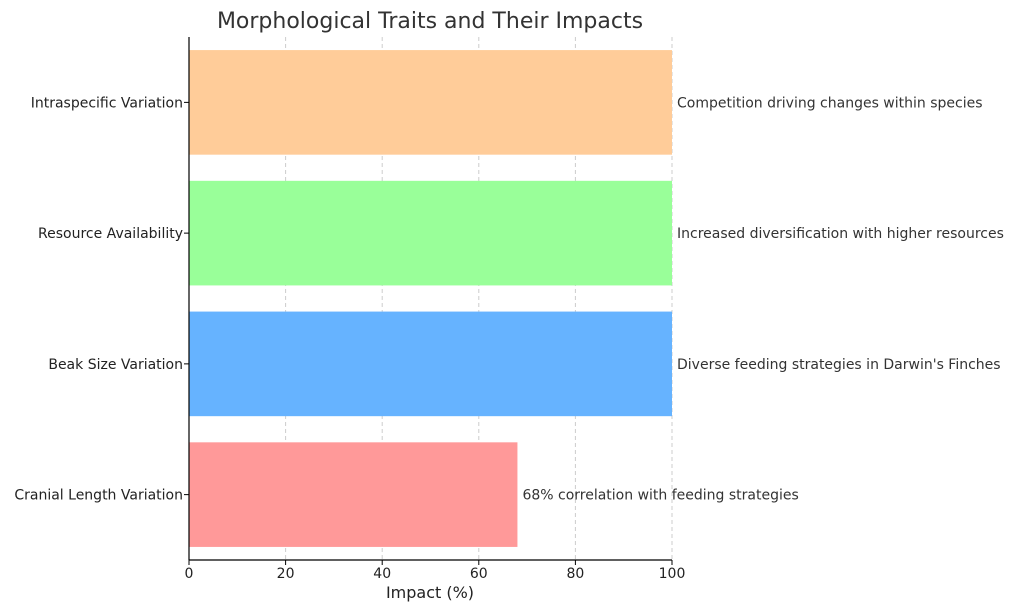 The height and width of the screenshot is (612, 1024). Describe the element at coordinates (98, 496) in the screenshot. I see `category-label: Cranial Length Variation` at that location.